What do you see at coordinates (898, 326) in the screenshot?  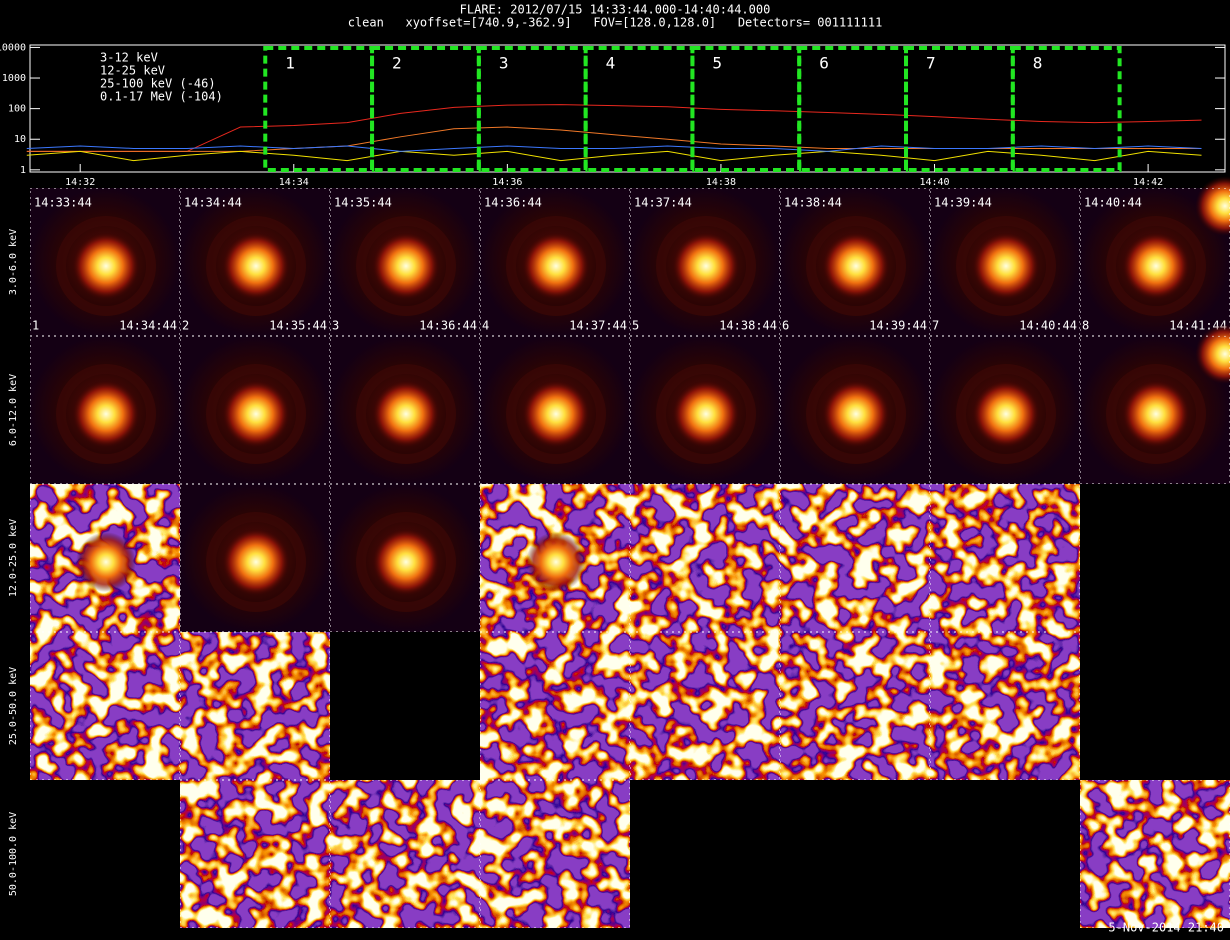 I see `end-time: 14:39:44` at bounding box center [898, 326].